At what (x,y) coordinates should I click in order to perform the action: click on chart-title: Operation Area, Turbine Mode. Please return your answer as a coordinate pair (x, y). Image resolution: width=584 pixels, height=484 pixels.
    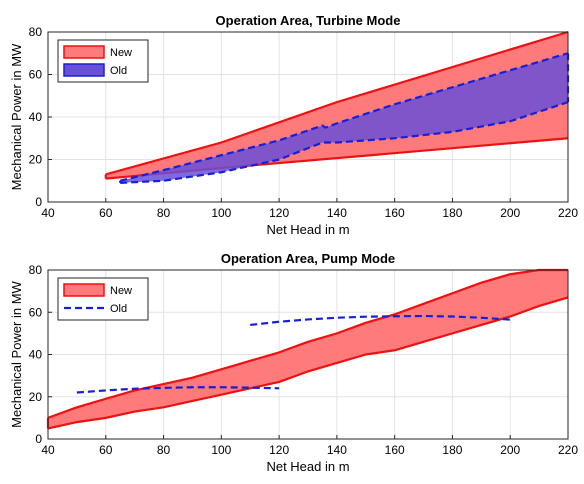
    Looking at the image, I should click on (308, 20).